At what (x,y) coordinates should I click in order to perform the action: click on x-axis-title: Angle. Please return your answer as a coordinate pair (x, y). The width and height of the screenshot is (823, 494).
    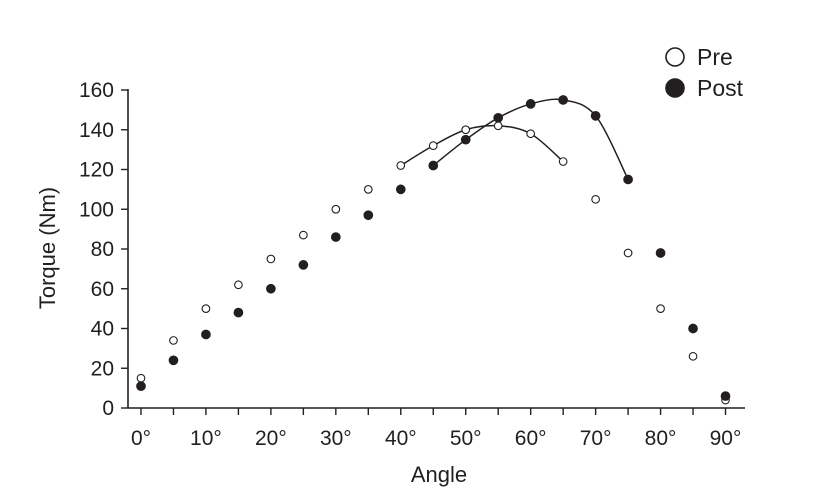
    Looking at the image, I should click on (439, 474).